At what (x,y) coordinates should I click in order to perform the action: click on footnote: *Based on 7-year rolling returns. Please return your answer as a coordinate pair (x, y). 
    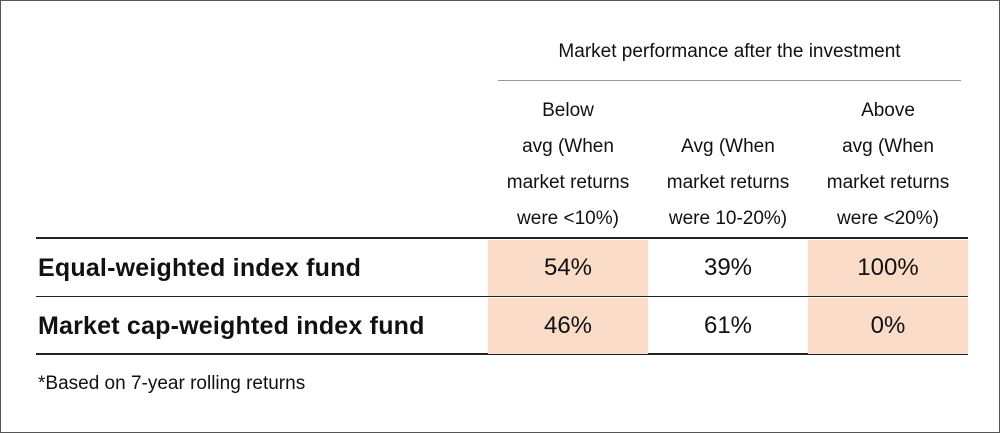
    Looking at the image, I should click on (172, 383).